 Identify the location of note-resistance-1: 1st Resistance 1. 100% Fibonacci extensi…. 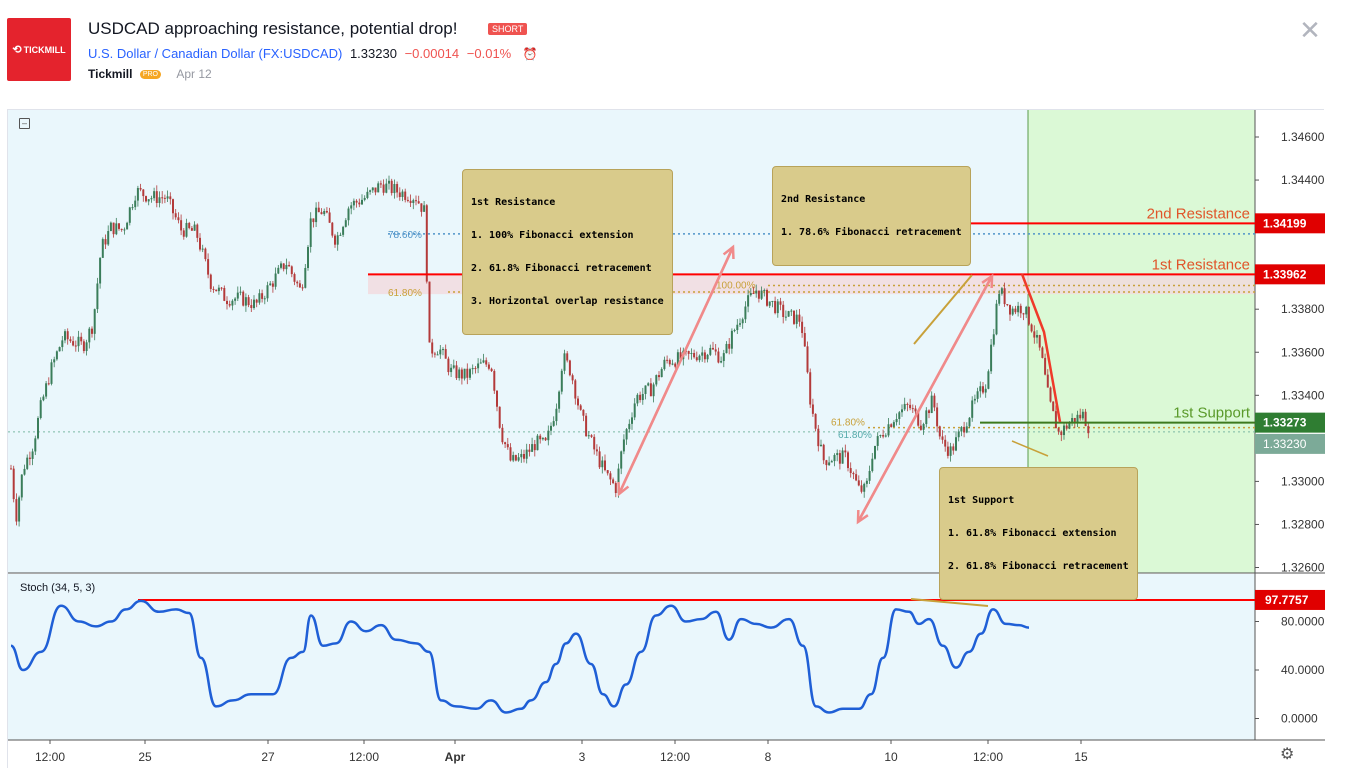
(567, 252).